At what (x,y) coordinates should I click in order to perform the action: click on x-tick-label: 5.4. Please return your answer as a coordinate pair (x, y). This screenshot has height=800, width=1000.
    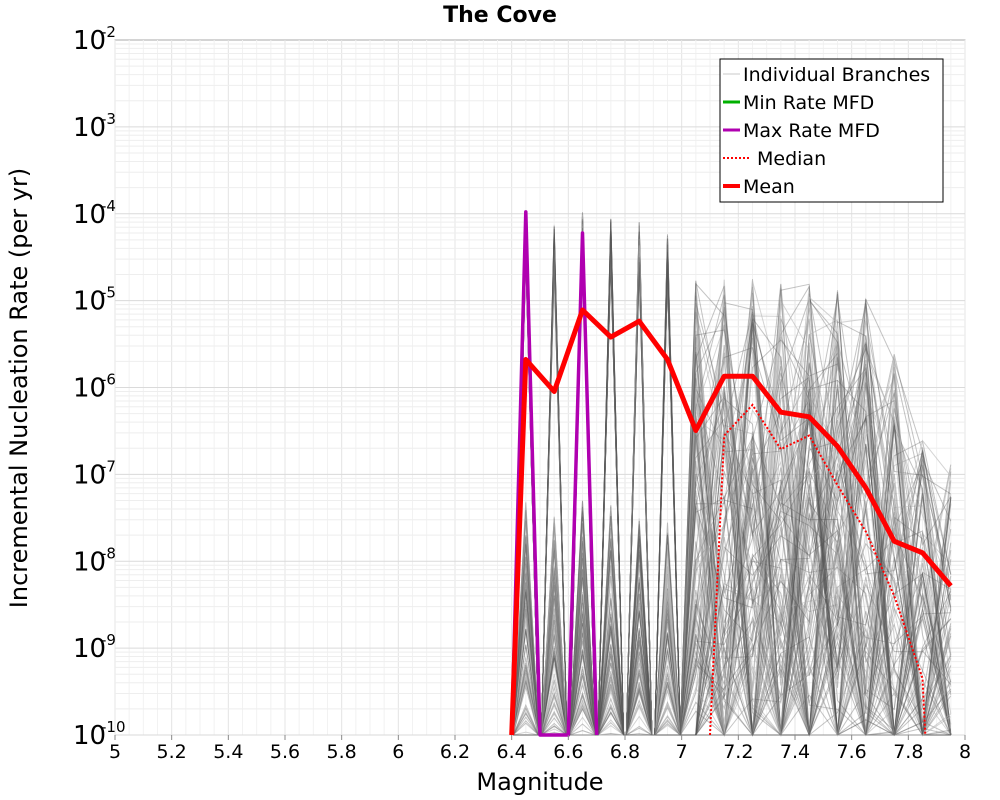
    Looking at the image, I should click on (228, 752).